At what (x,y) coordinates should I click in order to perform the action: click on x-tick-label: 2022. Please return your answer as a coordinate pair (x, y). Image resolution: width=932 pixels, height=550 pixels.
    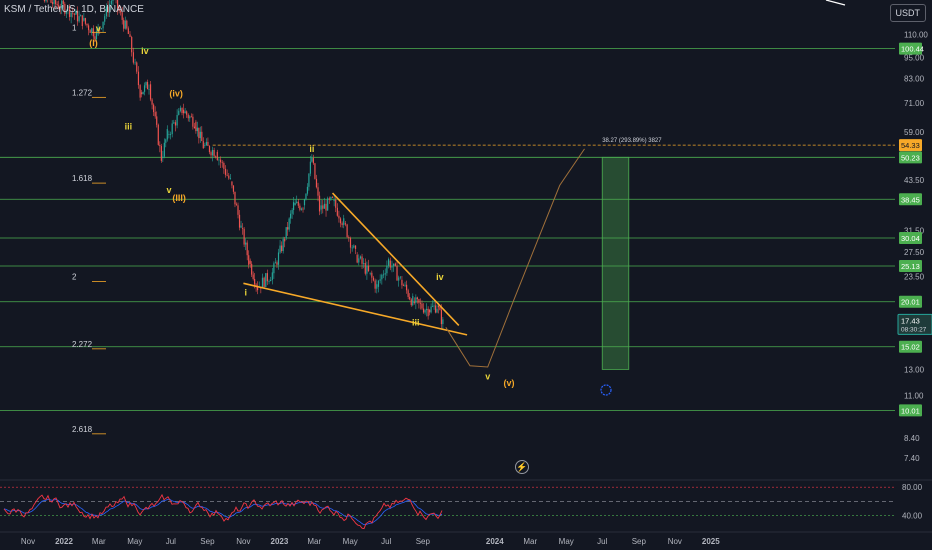
    Looking at the image, I should click on (64, 541).